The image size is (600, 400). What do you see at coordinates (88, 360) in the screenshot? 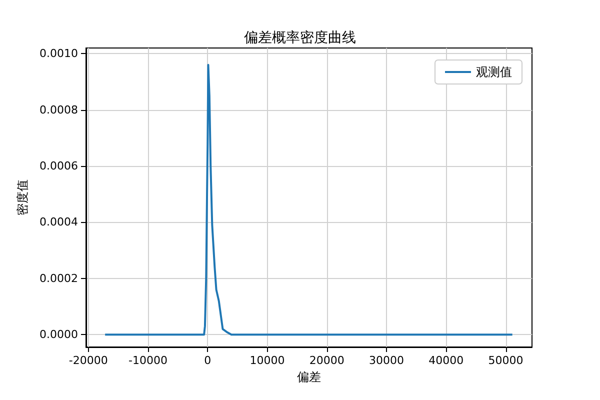
I see `x-tick-label: -20000` at bounding box center [88, 360].